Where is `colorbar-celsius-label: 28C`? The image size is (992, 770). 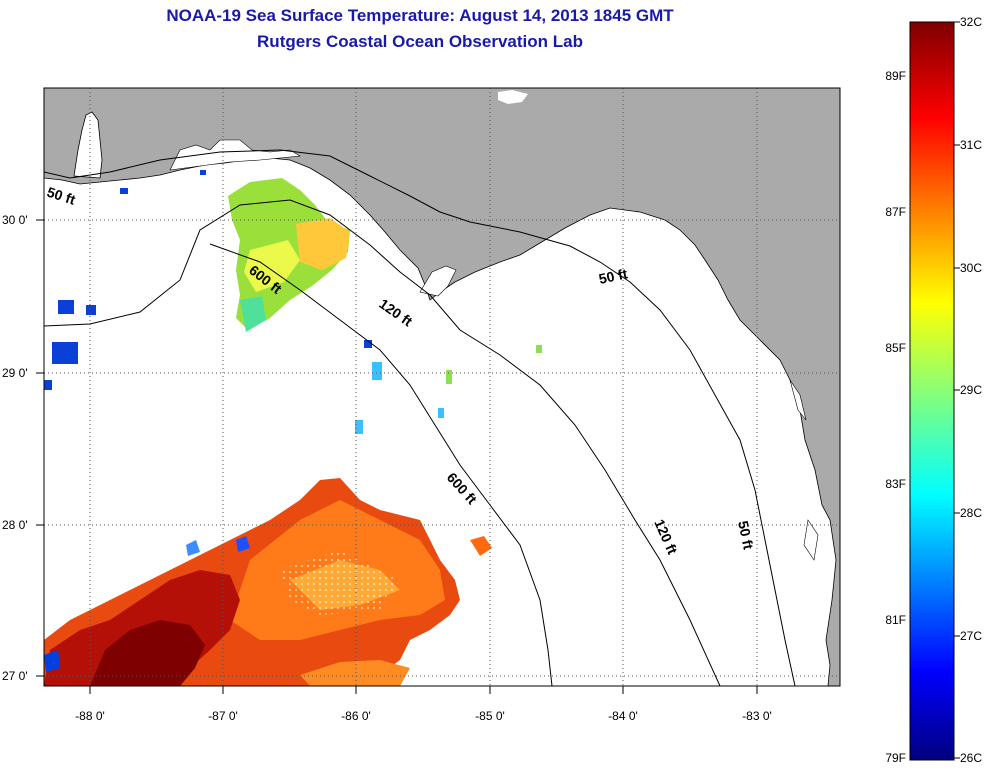 colorbar-celsius-label: 28C is located at coordinates (971, 513).